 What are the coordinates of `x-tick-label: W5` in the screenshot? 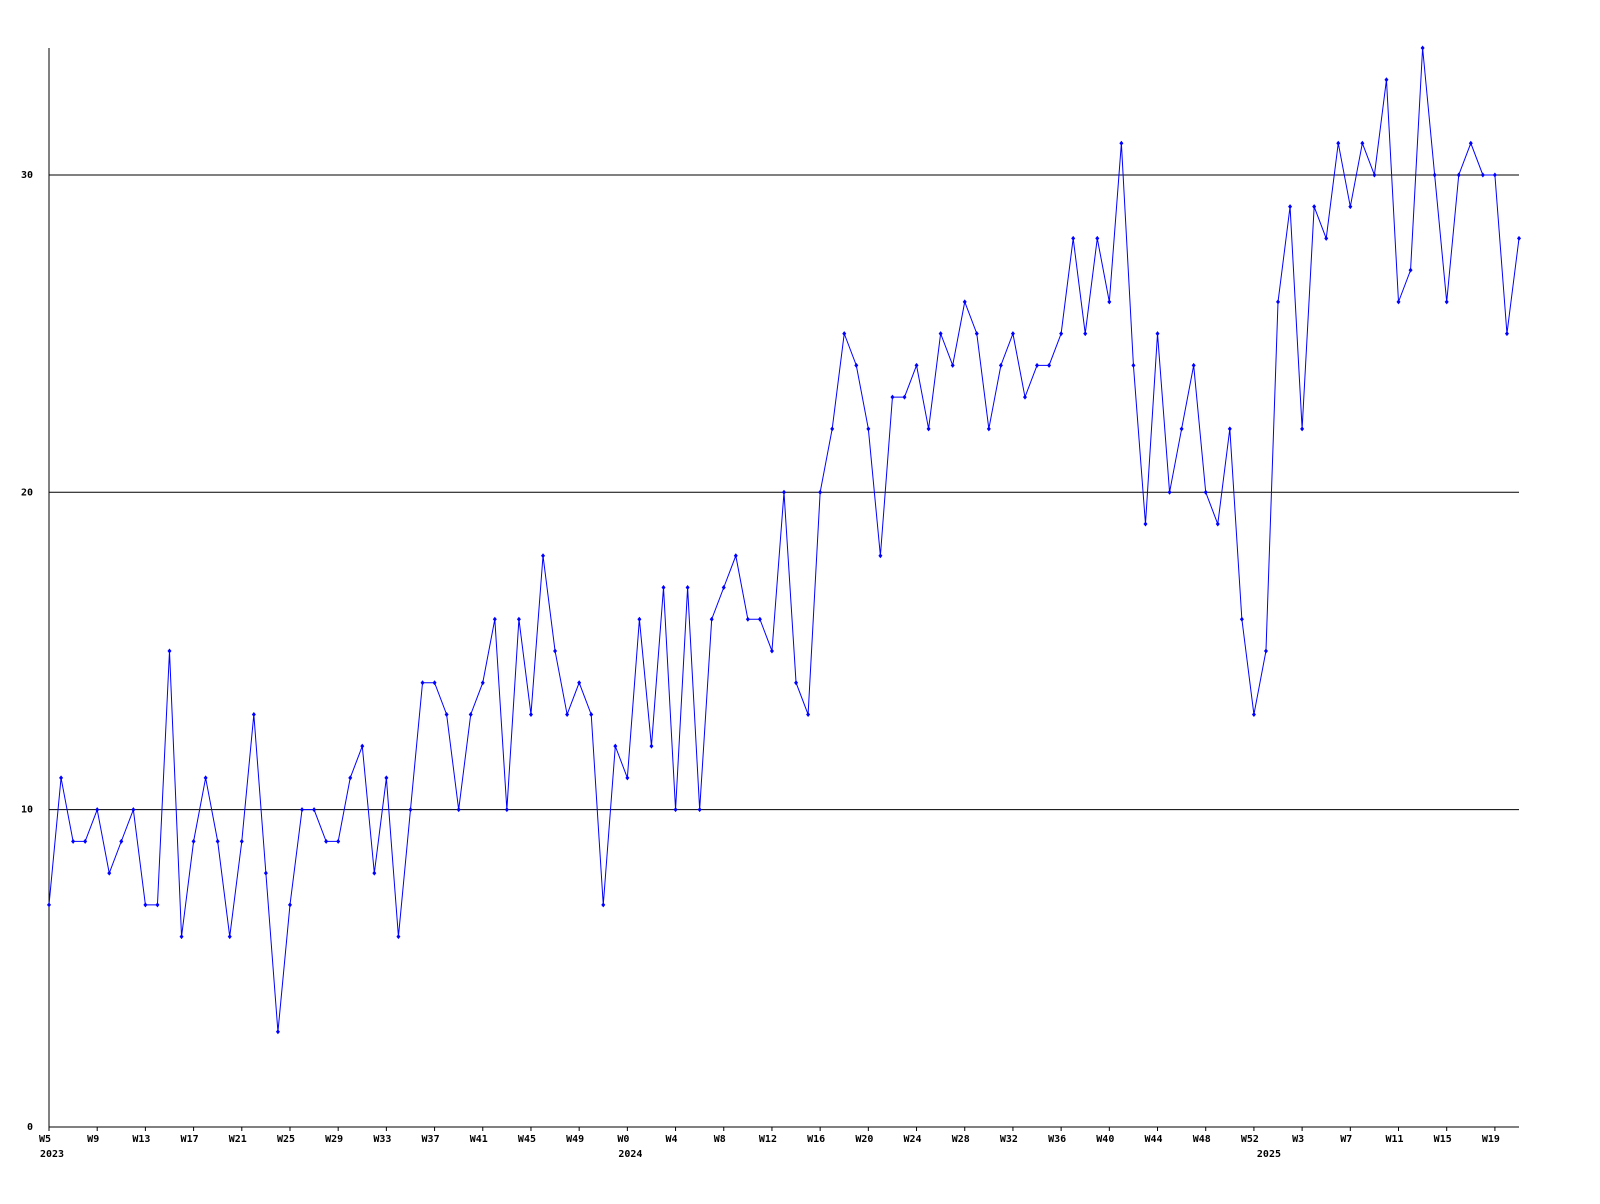 It's located at (45, 1139).